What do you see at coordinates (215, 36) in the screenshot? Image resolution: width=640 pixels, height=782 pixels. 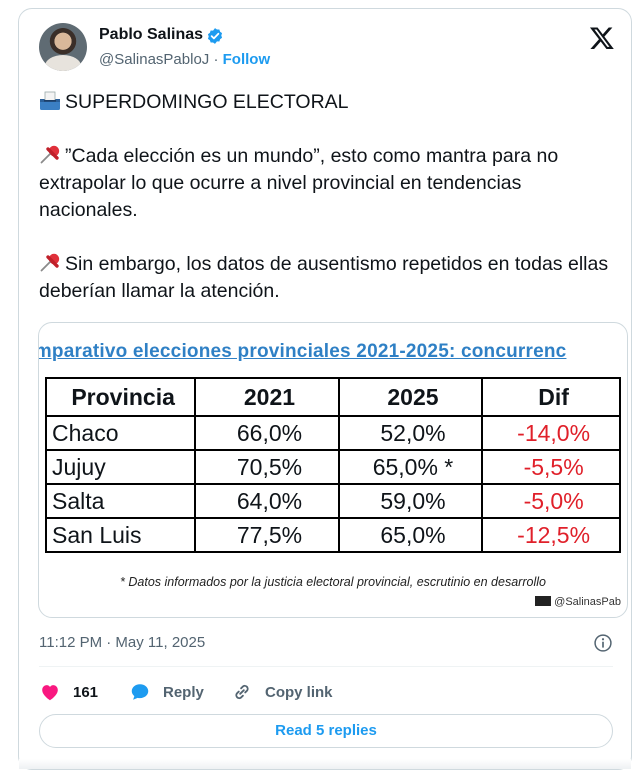 I see `verified-badge-icon` at bounding box center [215, 36].